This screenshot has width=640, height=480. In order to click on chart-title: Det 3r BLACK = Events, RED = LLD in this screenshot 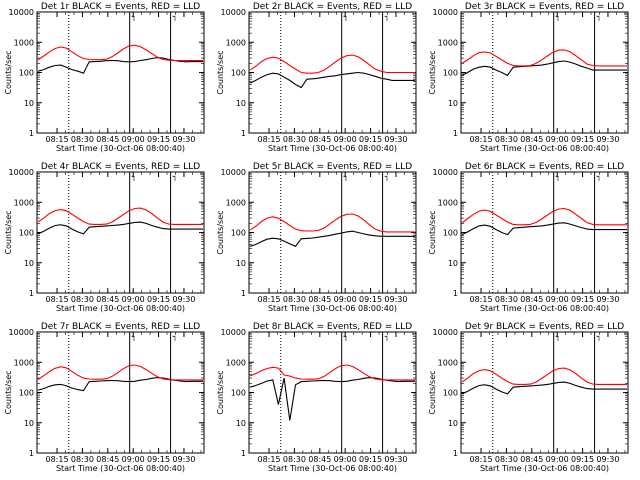, I will do `click(544, 7)`.